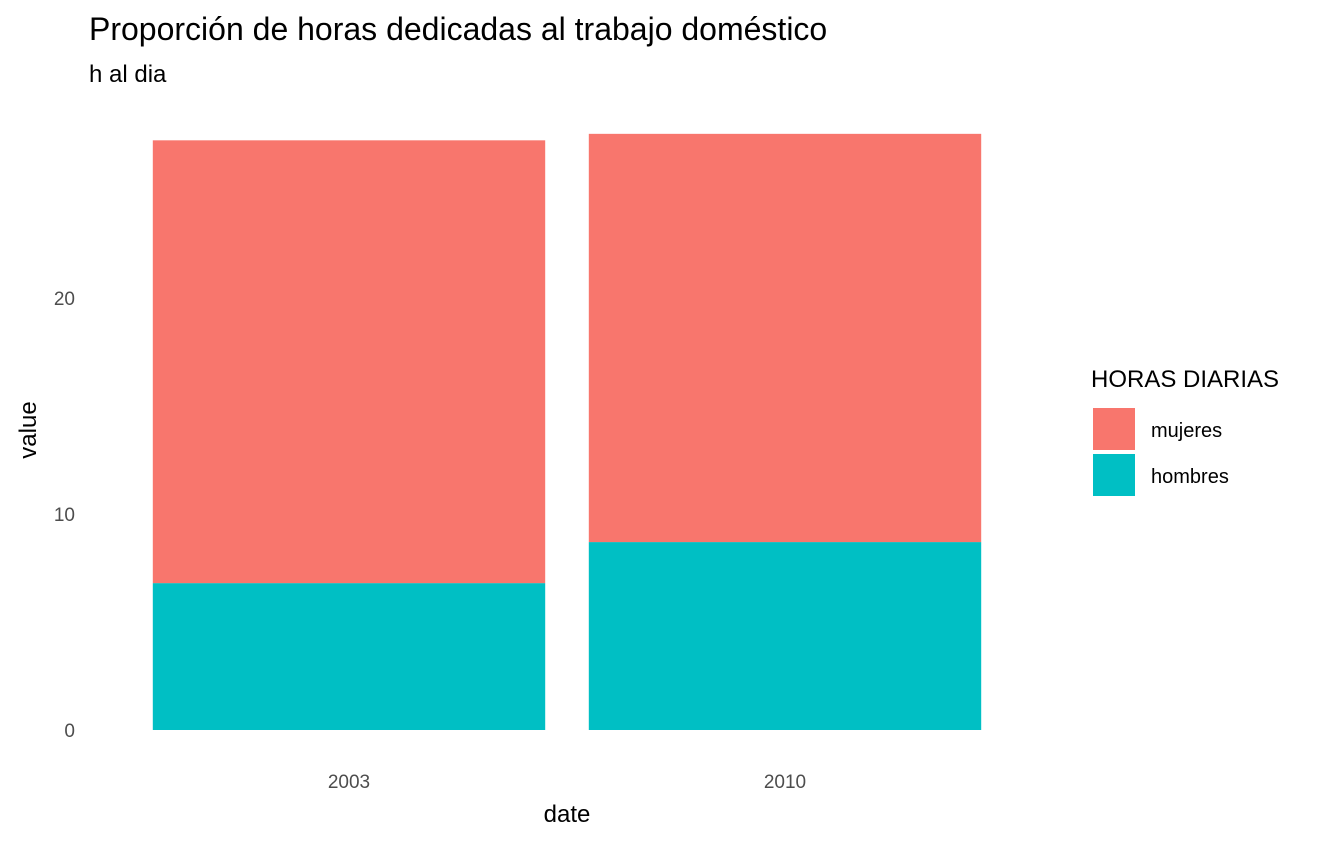  I want to click on y-tick-label: 10, so click(64, 515).